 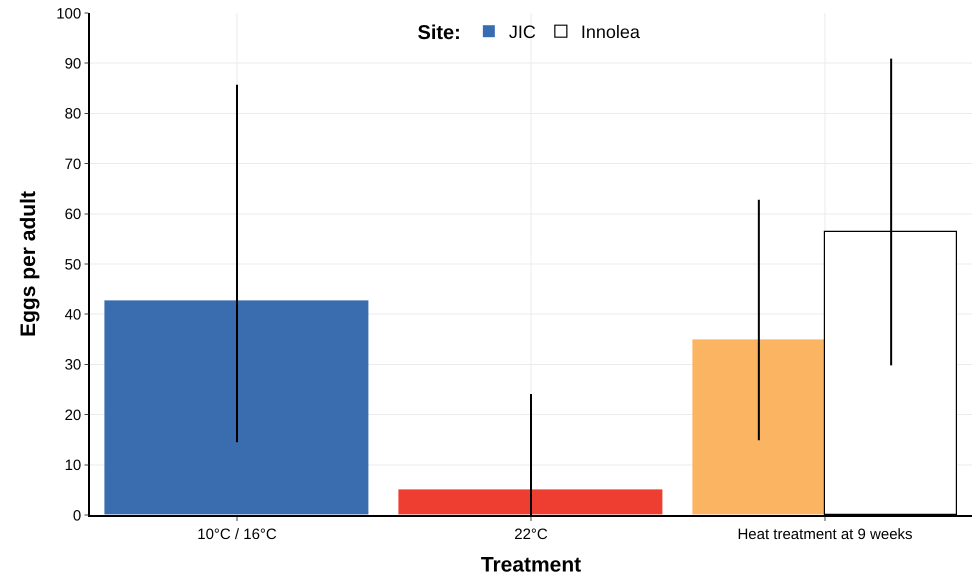 I want to click on x-tick-label: 10°C / 16°C, so click(x=237, y=534).